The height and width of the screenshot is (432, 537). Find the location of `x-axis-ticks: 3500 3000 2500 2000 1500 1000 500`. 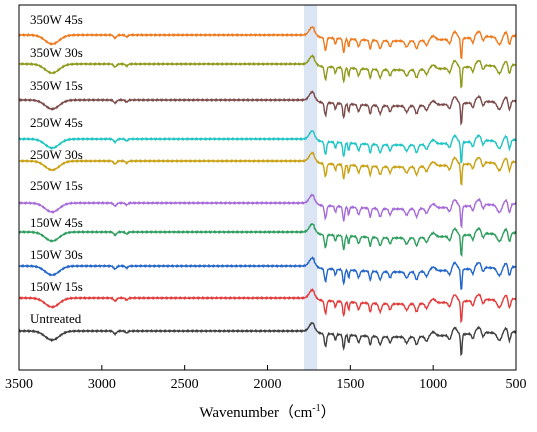

x-axis-ticks: 3500 3000 2500 2000 1500 1000 500 is located at coordinates (266, 378).